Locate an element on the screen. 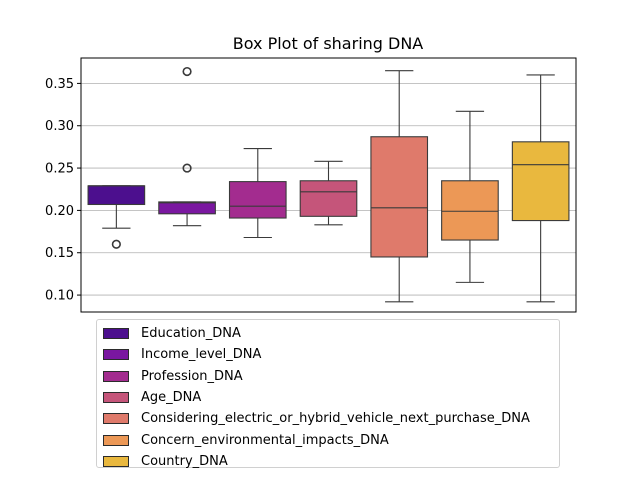 Image resolution: width=640 pixels, height=480 pixels. legend-item: Concern_environmental_impacts_DNA is located at coordinates (331, 439).